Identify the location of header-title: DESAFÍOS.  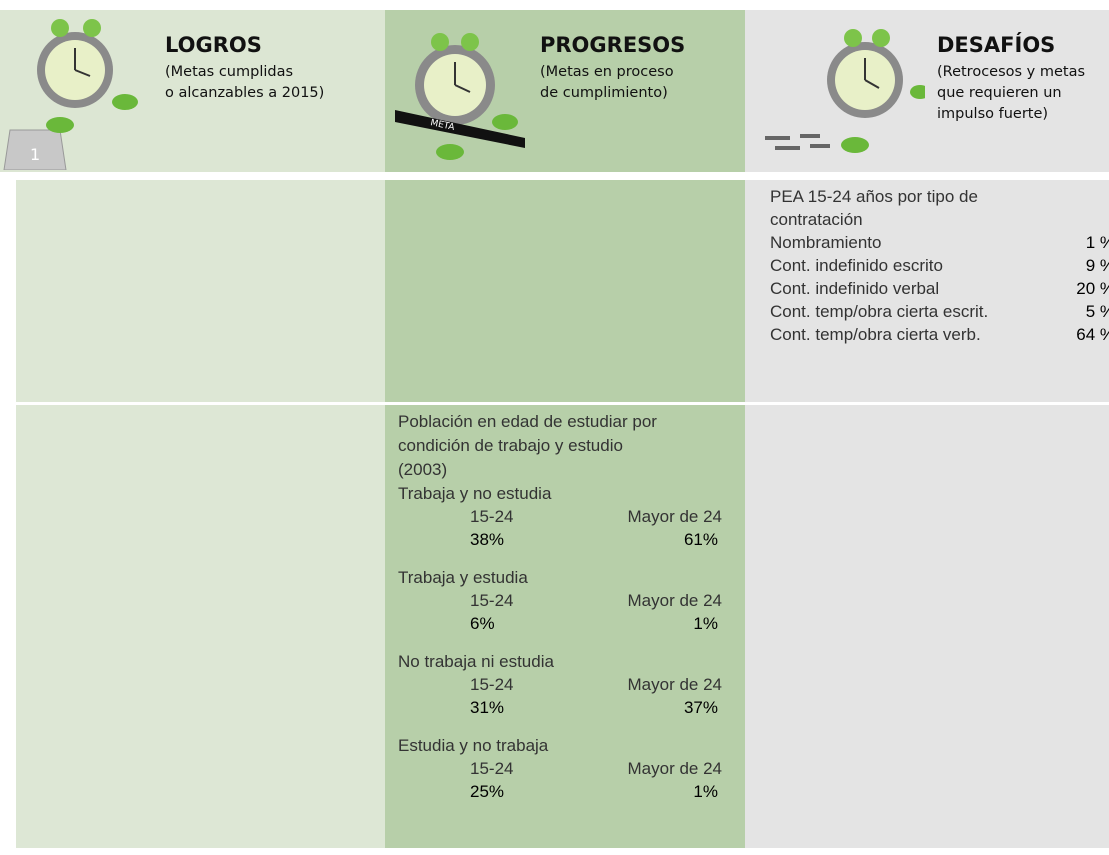
(996, 45).